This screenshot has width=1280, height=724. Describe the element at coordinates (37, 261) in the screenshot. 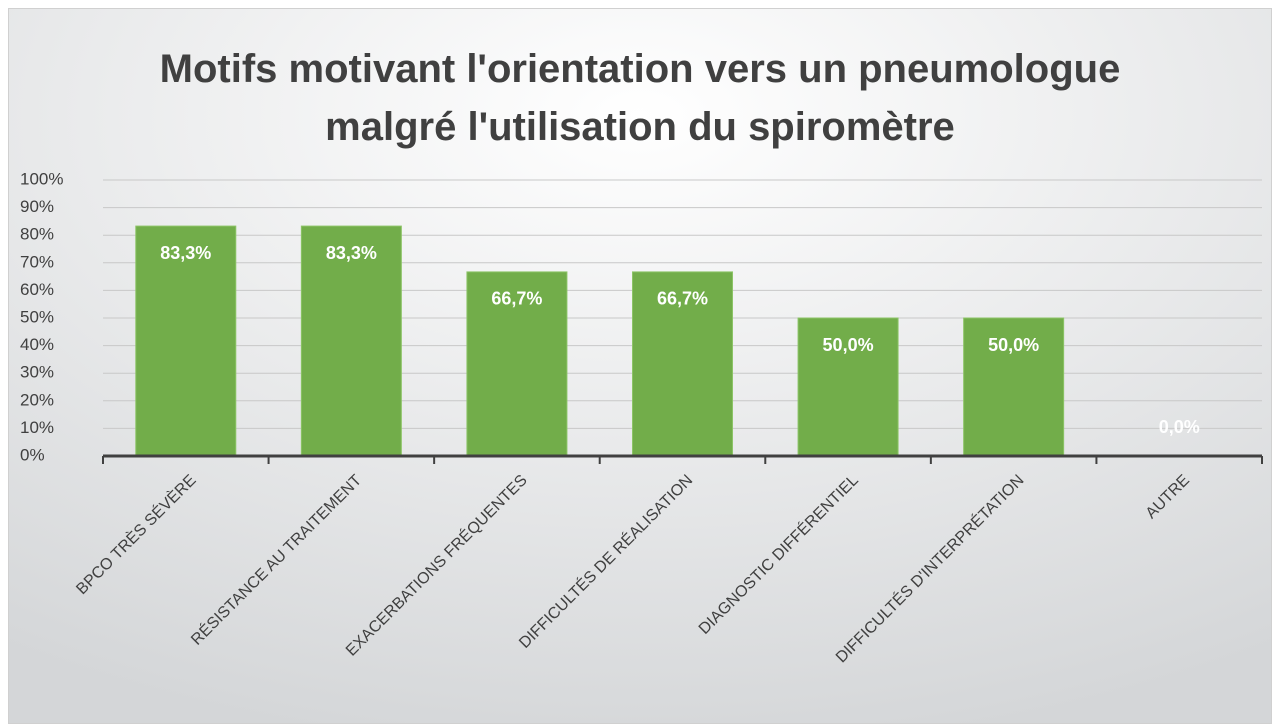

I see `y-tick-label: 70%` at that location.